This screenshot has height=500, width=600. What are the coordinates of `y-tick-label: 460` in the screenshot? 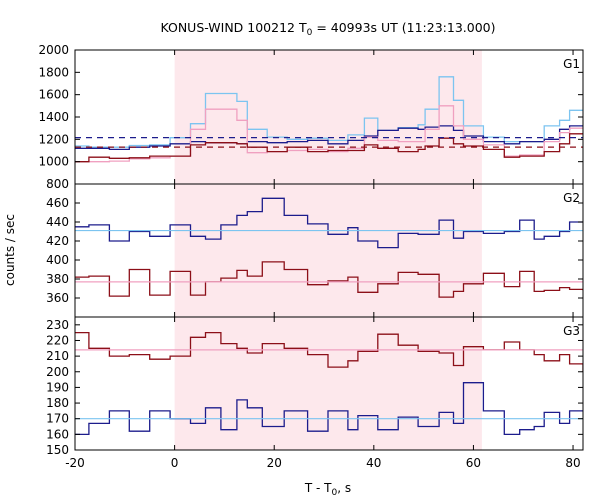 It's located at (57, 203).